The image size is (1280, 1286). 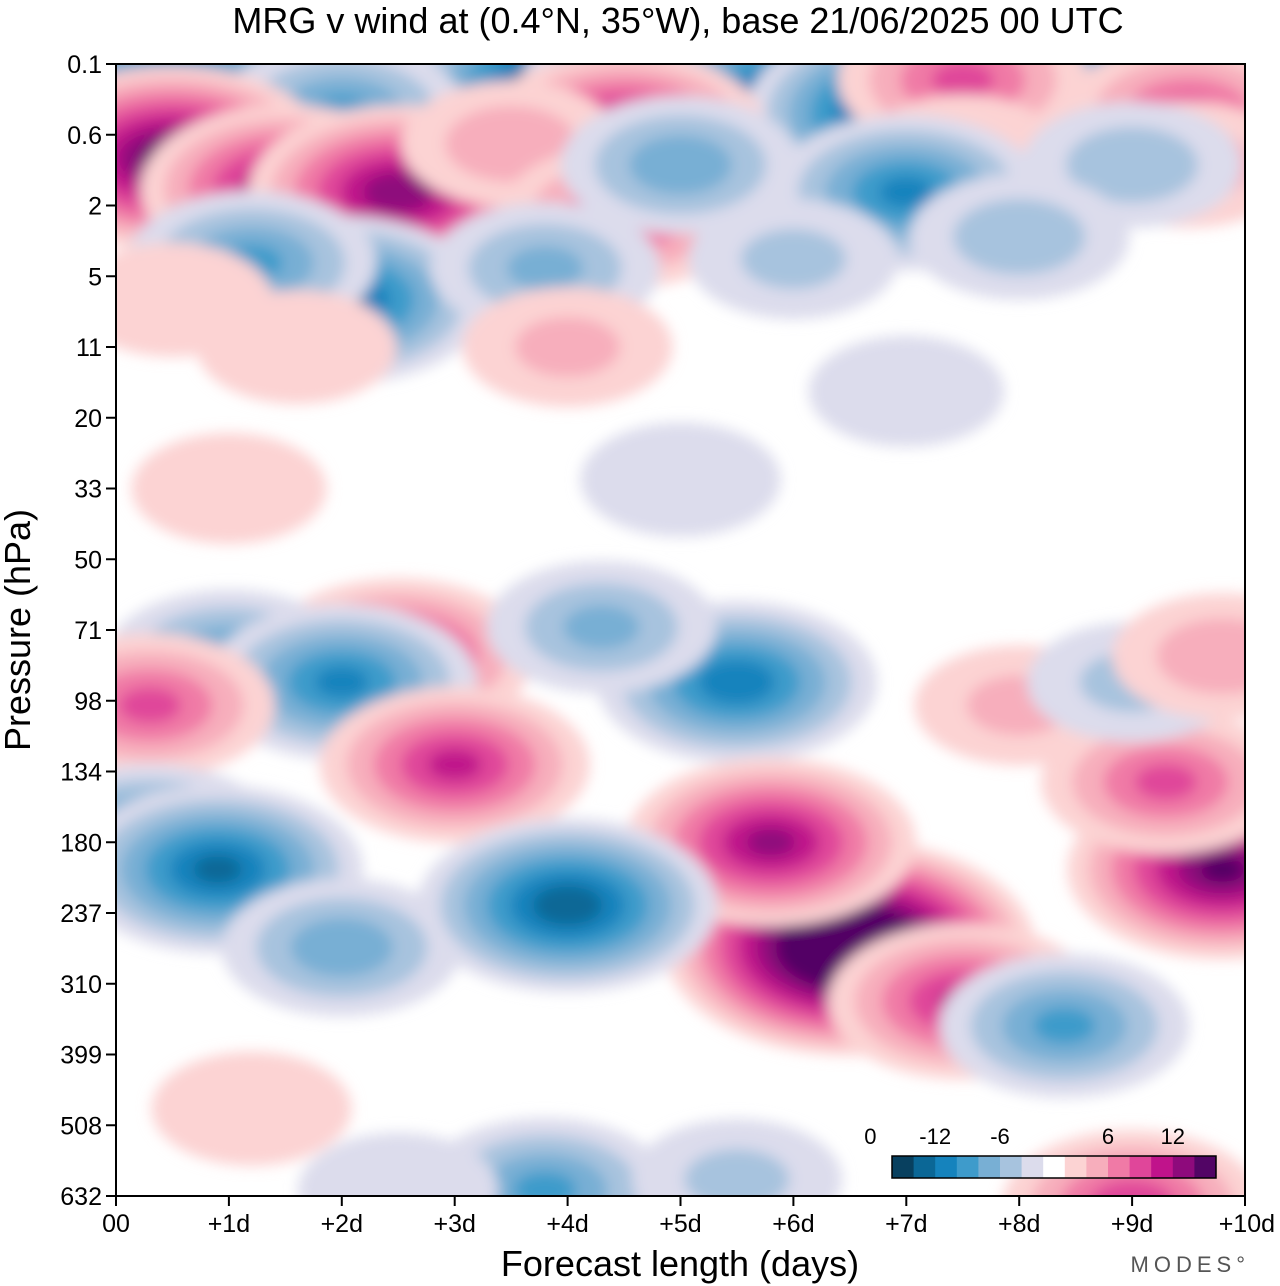 I want to click on x-axis-label: Forecast length (days), so click(x=680, y=1263).